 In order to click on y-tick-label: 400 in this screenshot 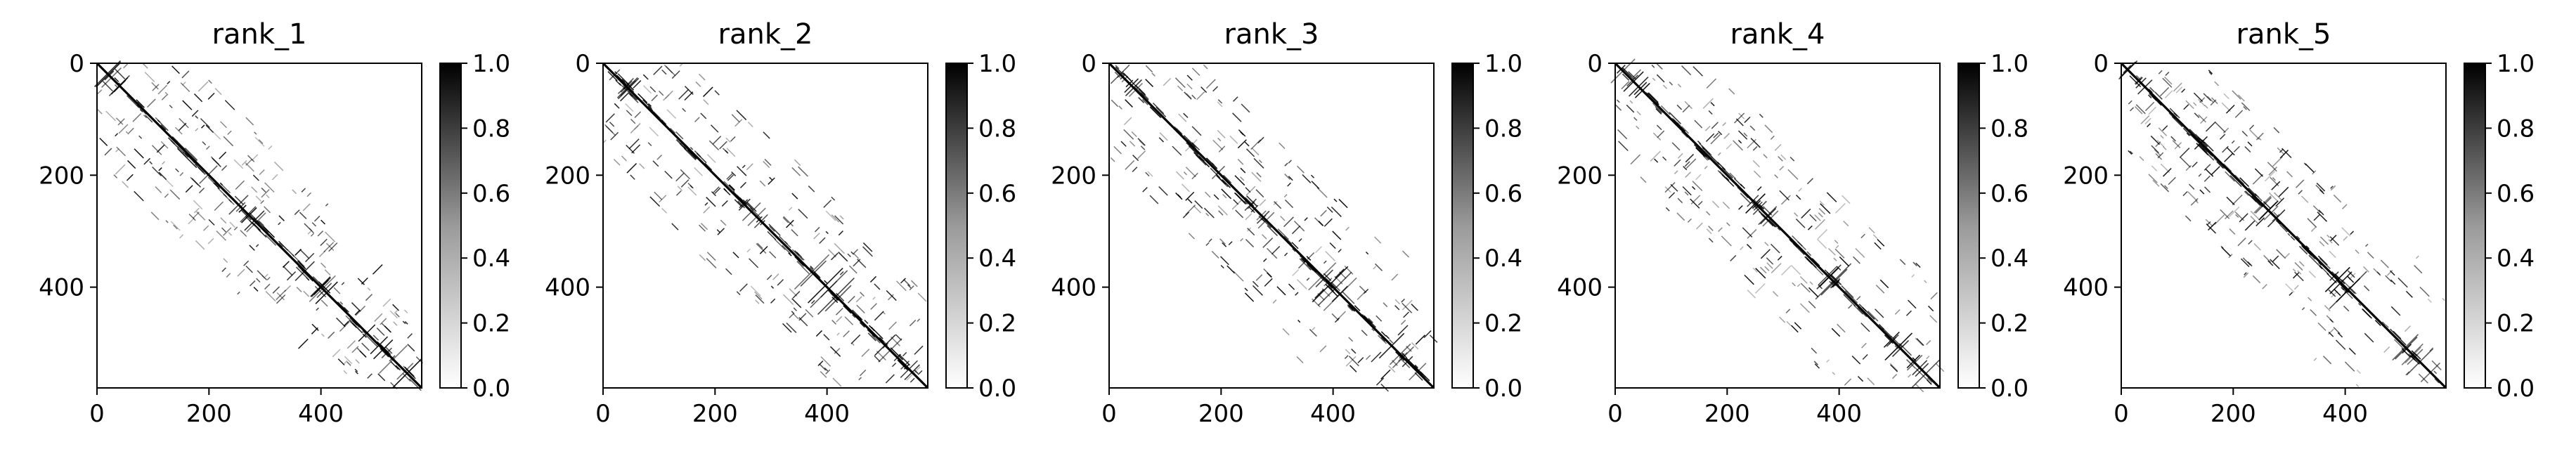, I will do `click(1073, 288)`.